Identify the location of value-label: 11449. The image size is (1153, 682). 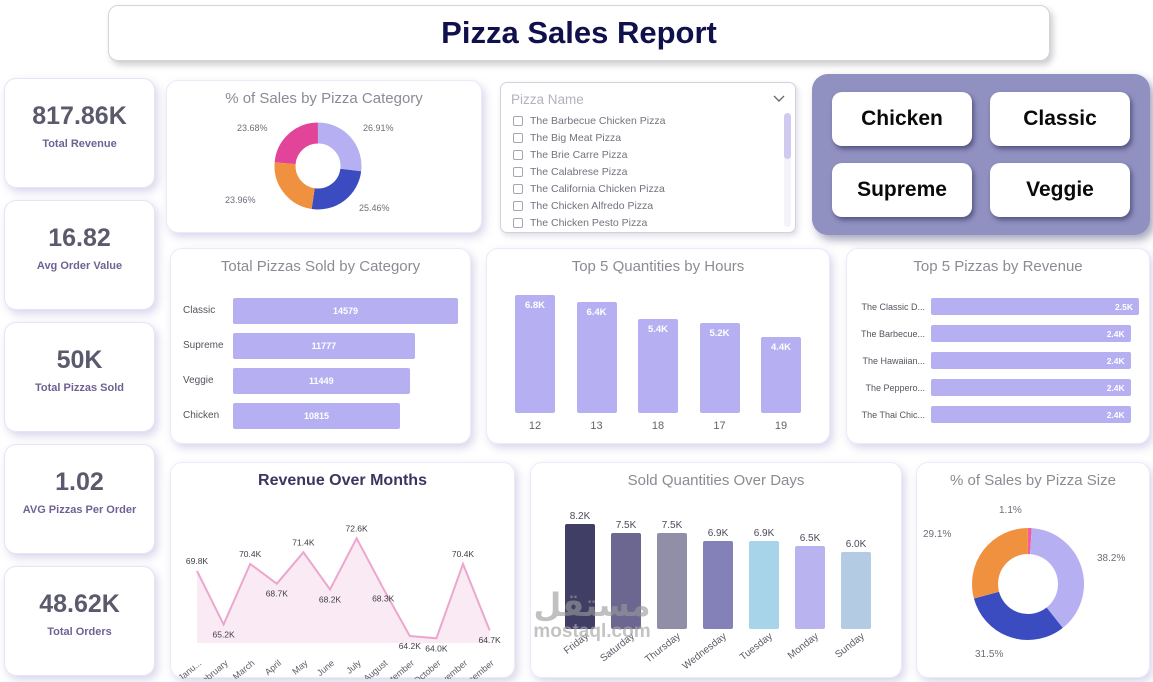
(321, 380).